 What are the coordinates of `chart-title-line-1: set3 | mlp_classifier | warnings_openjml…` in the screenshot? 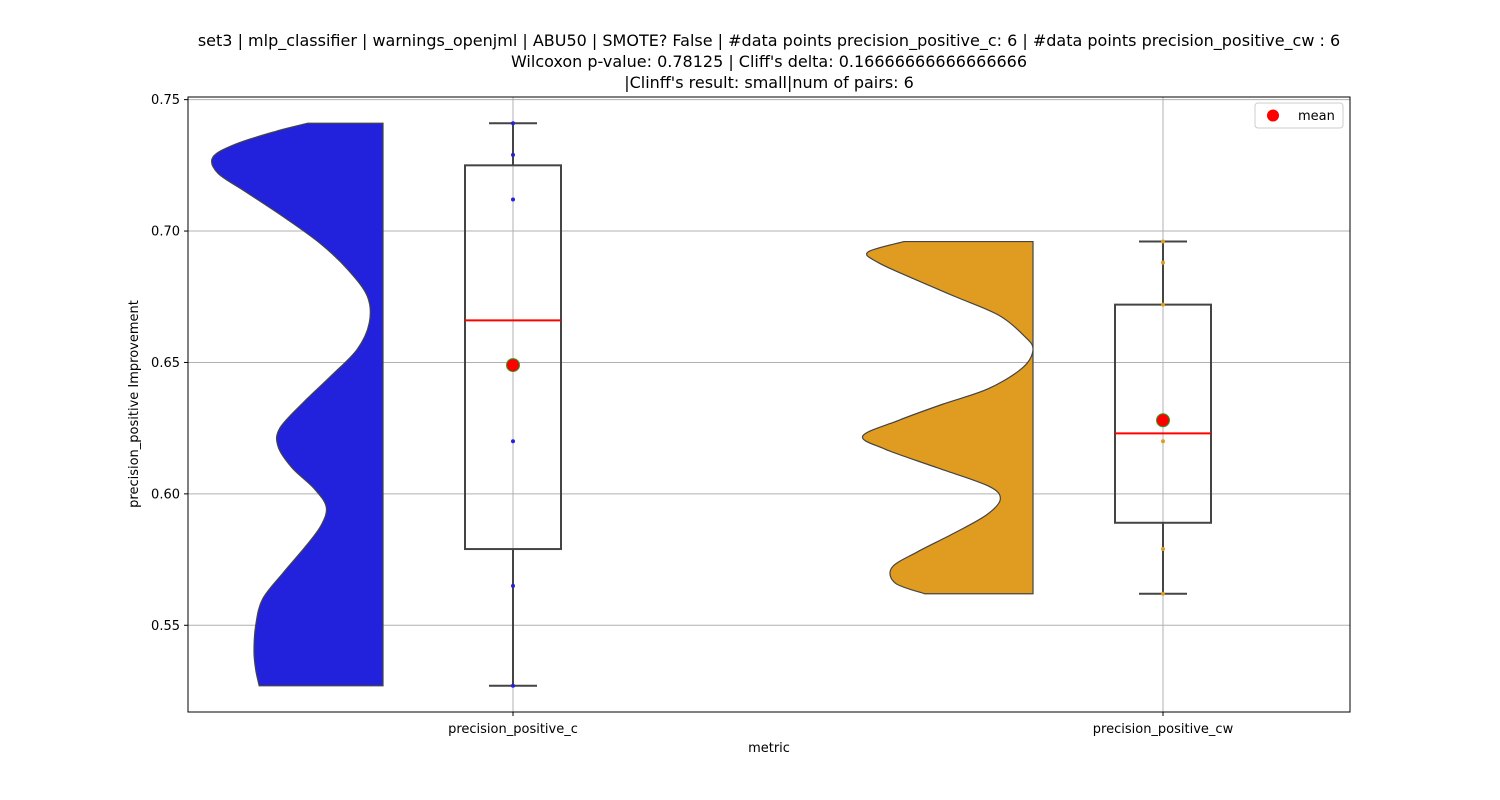 It's located at (769, 41).